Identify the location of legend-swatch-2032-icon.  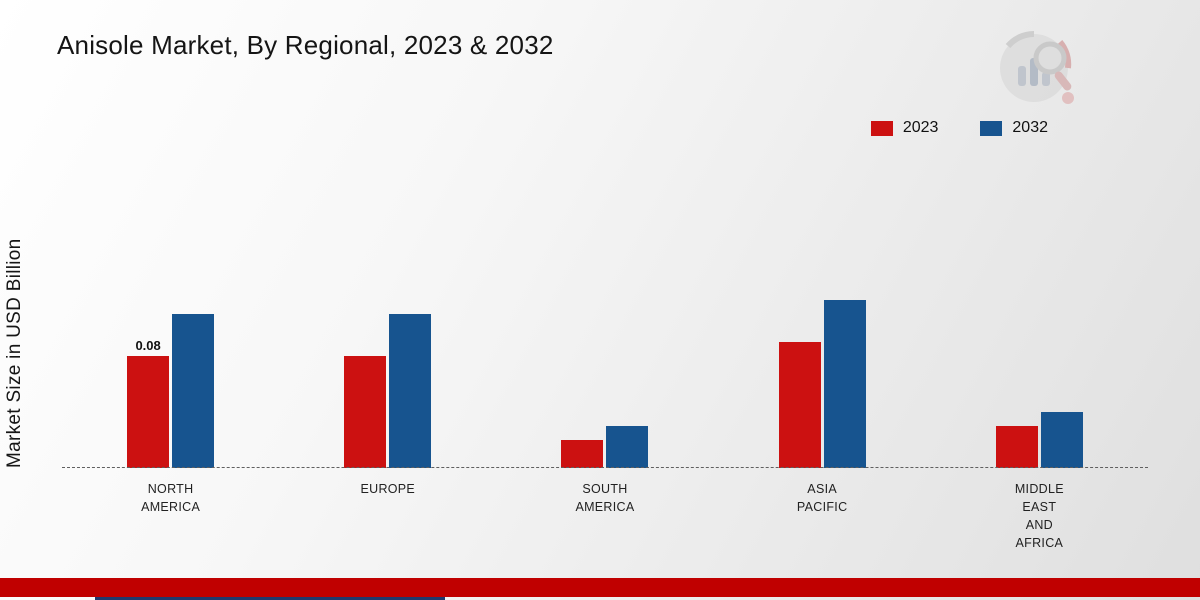
(991, 128).